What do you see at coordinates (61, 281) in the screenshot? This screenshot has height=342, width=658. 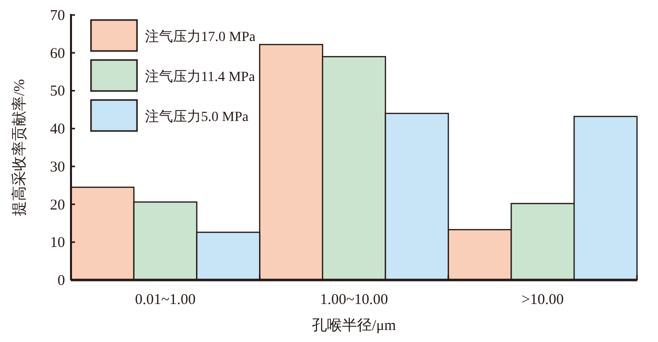 I see `y-tick-label: 0` at bounding box center [61, 281].